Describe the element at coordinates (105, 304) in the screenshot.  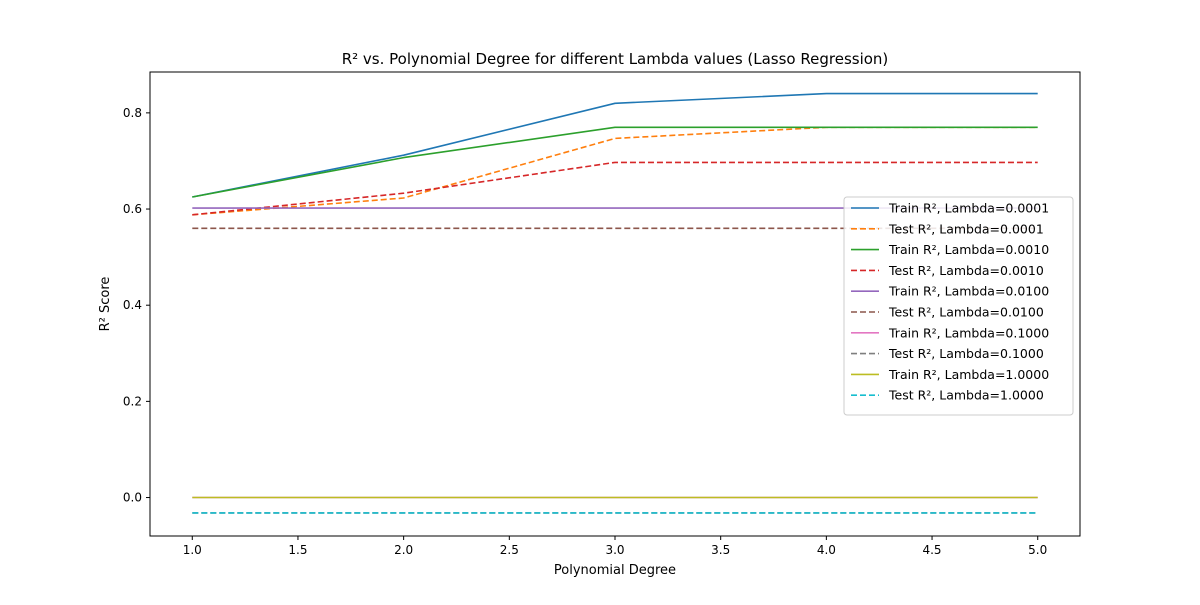
I see `y-axis-label: R² Score` at that location.